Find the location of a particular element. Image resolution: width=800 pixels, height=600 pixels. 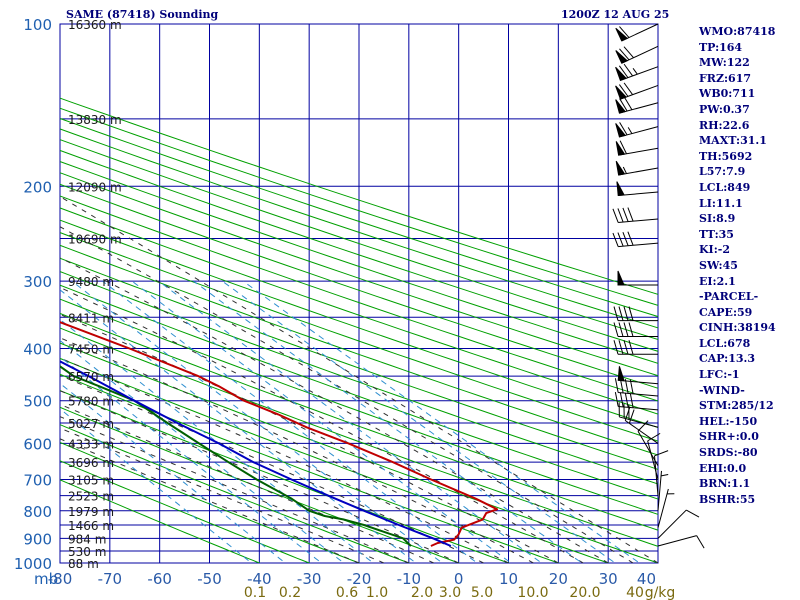

index-item: TP:164 is located at coordinates (721, 47).